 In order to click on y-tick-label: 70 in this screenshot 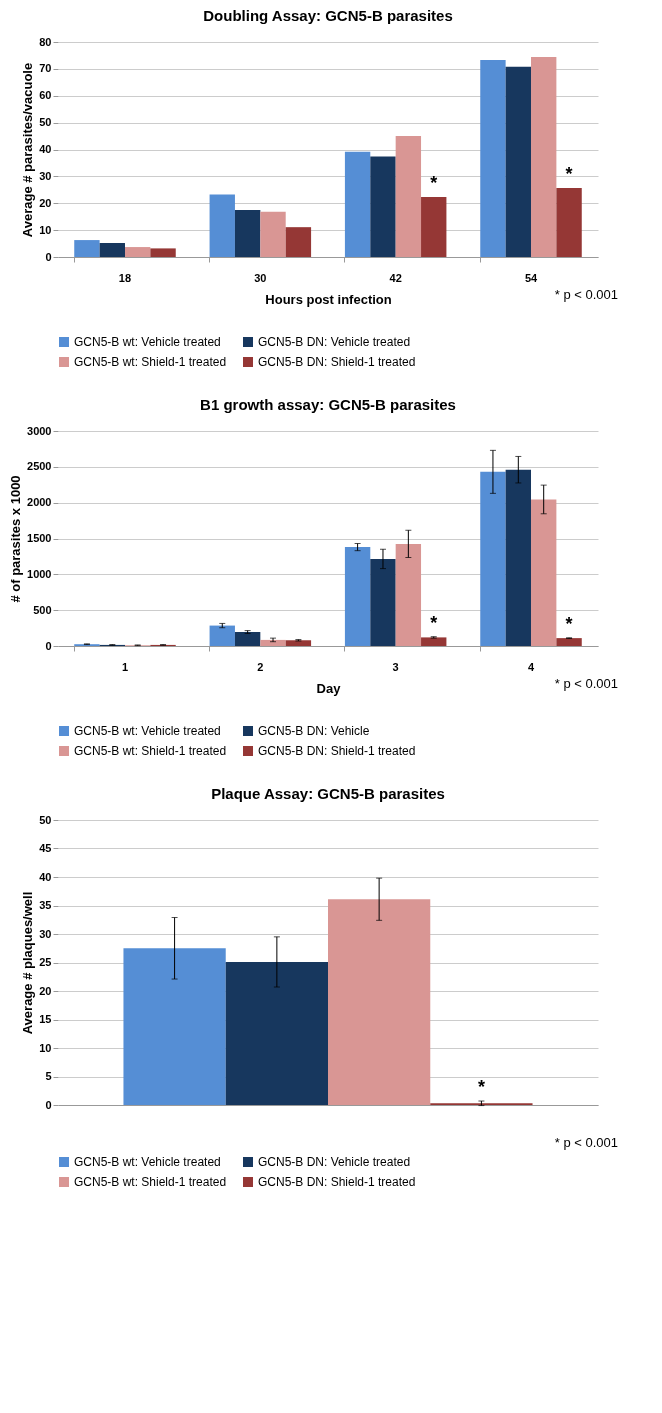, I will do `click(45, 68)`.